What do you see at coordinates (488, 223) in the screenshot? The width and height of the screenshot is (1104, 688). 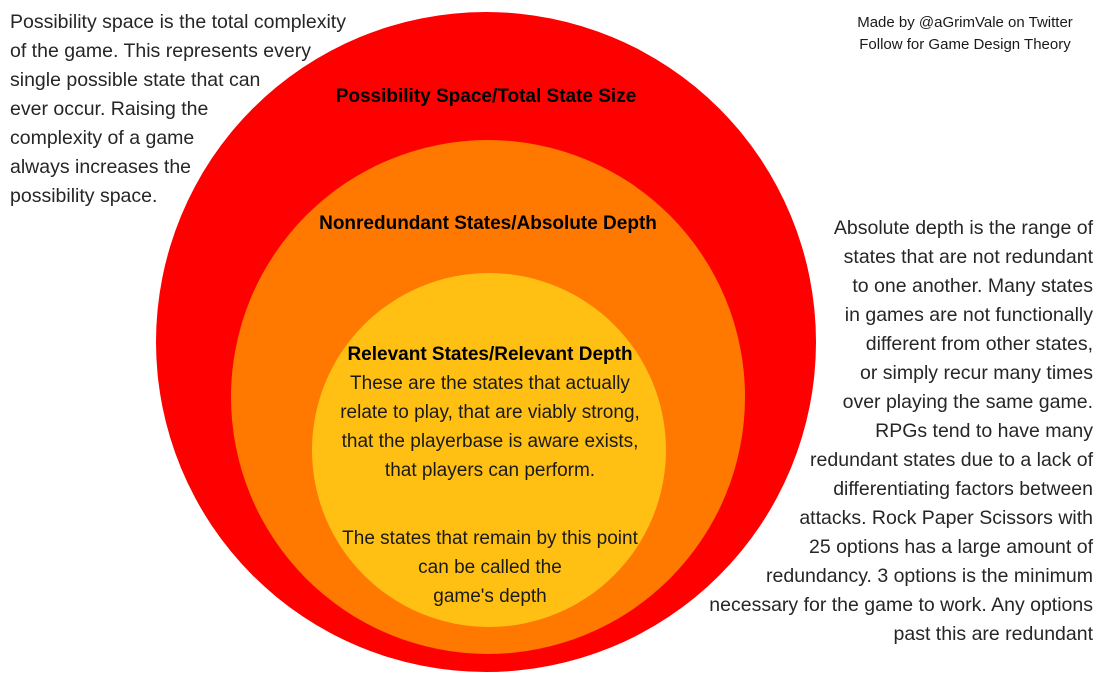 I see `nonredundant-states-label: Nonredundant States/Absolute Depth` at bounding box center [488, 223].